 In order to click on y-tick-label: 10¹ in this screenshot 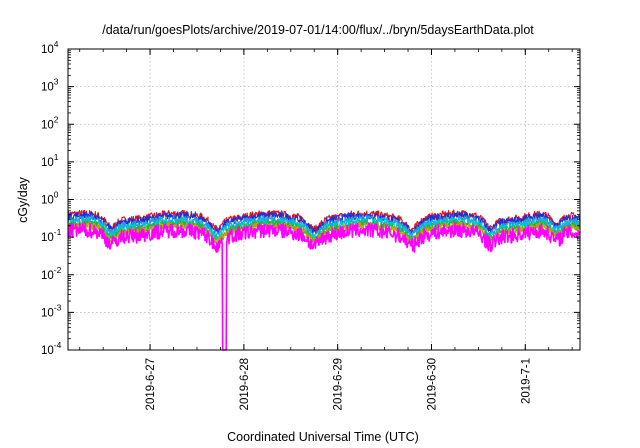, I will do `click(50, 160)`.